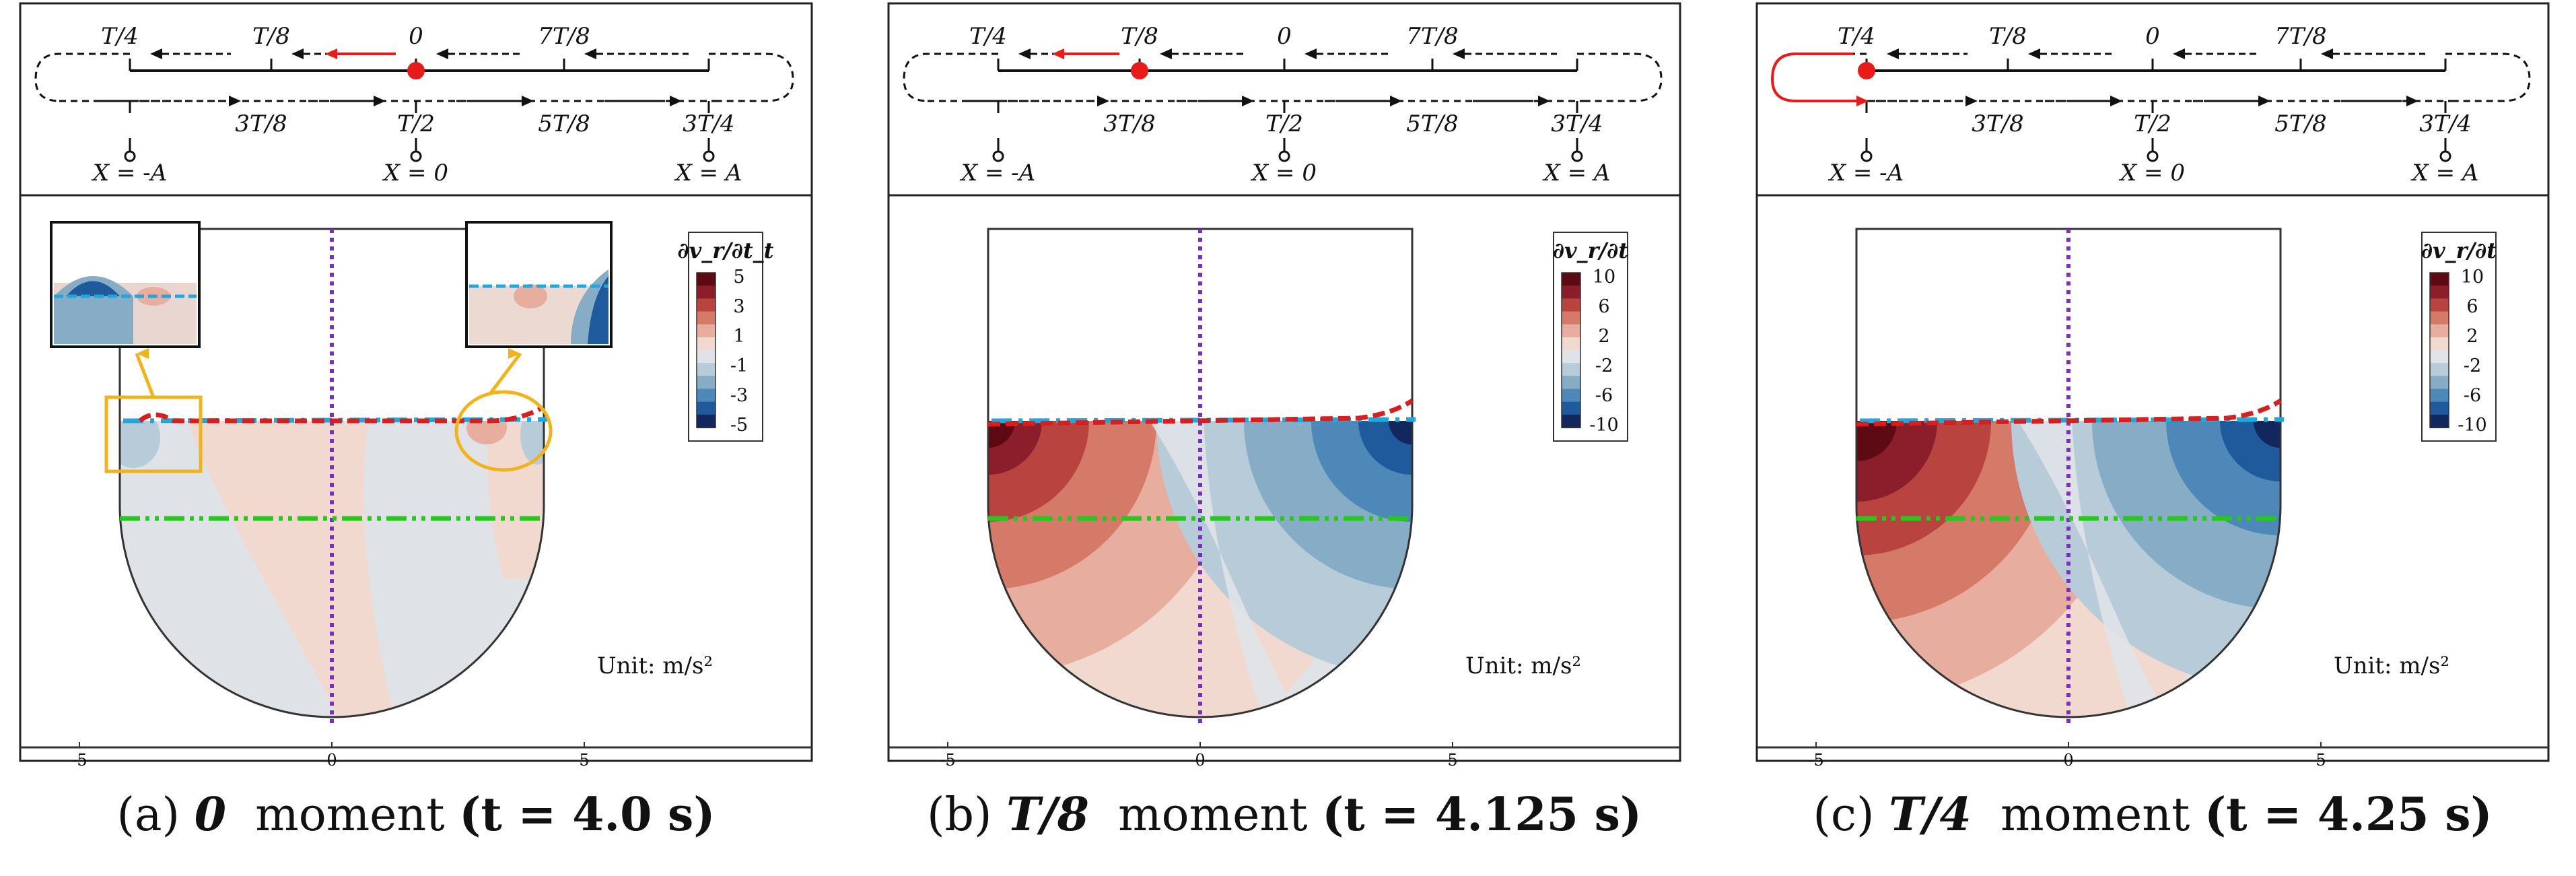 This screenshot has width=2576, height=876. I want to click on upper-phase-label: 0, so click(416, 36).